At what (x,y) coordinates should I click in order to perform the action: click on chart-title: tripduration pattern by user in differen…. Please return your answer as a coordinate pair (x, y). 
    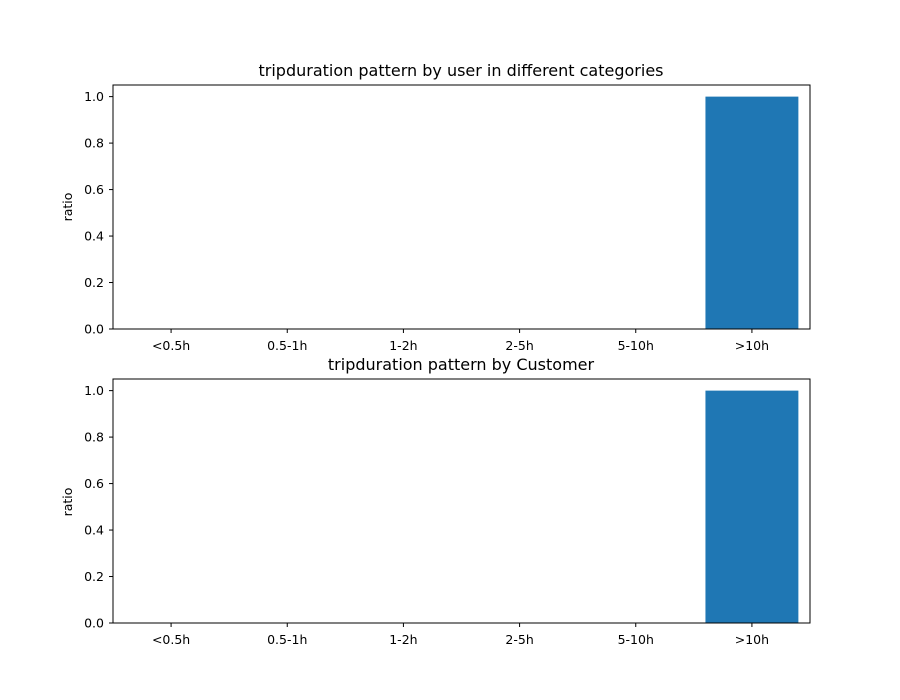
    Looking at the image, I should click on (460, 70).